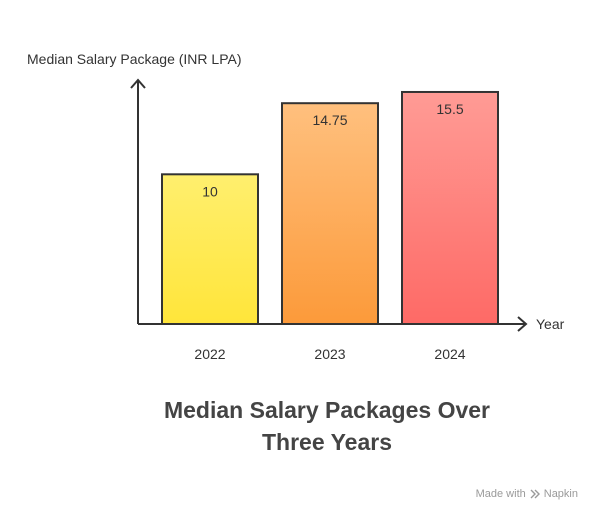 The width and height of the screenshot is (594, 514). Describe the element at coordinates (134, 59) in the screenshot. I see `y-axis-label: Median Salary Package (INR LPA)` at that location.